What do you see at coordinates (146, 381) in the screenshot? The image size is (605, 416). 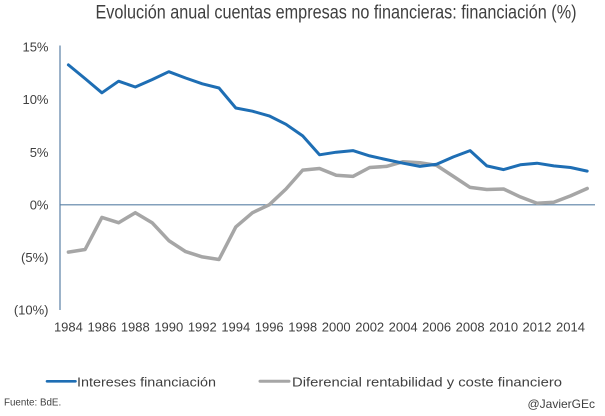 I see `svg-text: Intereses financiación` at bounding box center [146, 381].